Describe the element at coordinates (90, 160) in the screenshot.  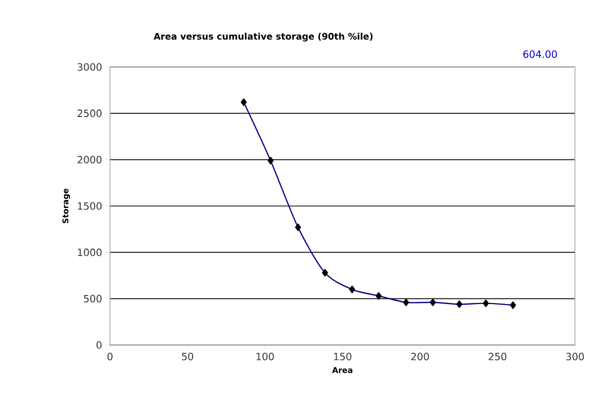
I see `y-tick-label: 2000` at that location.